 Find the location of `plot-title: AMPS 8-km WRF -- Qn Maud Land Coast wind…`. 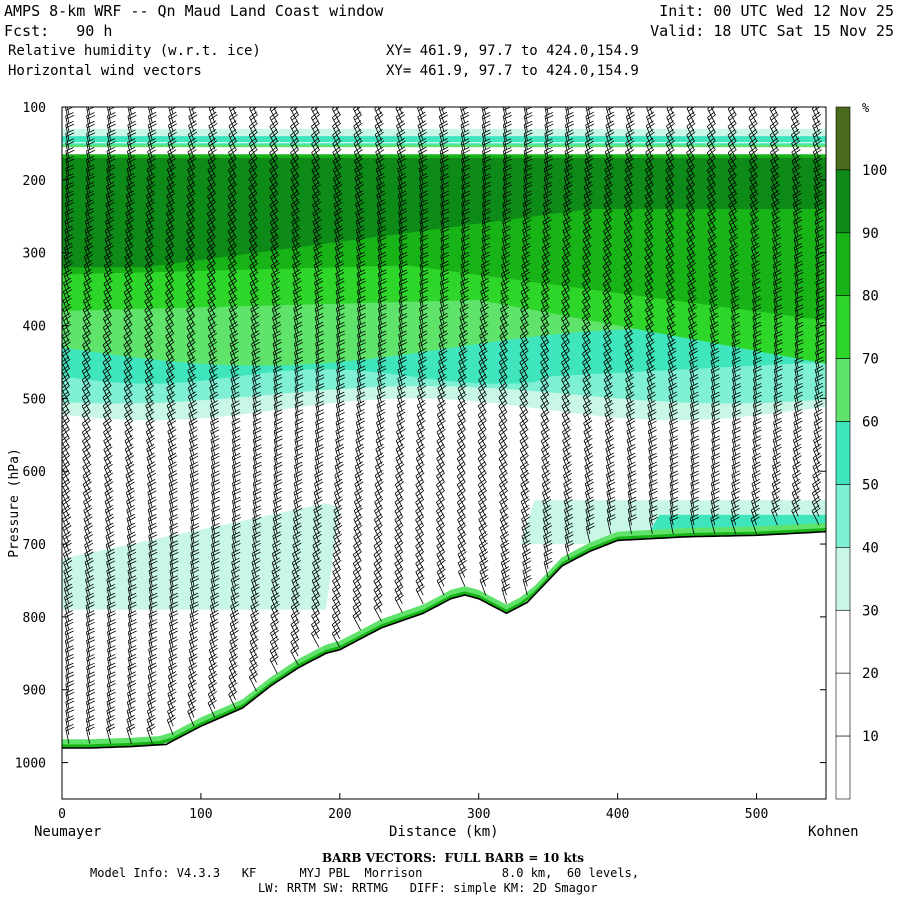

plot-title: AMPS 8-km WRF -- Qn Maud Land Coast wind… is located at coordinates (194, 11).